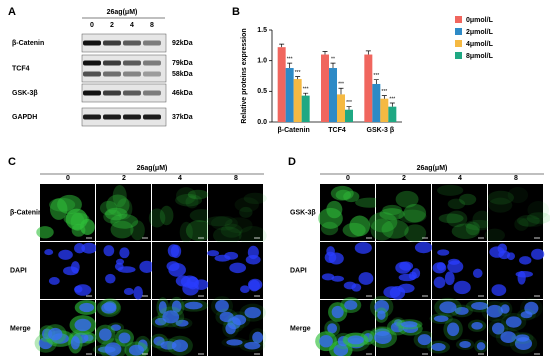  I want to click on panel-label: A, so click(12, 12).